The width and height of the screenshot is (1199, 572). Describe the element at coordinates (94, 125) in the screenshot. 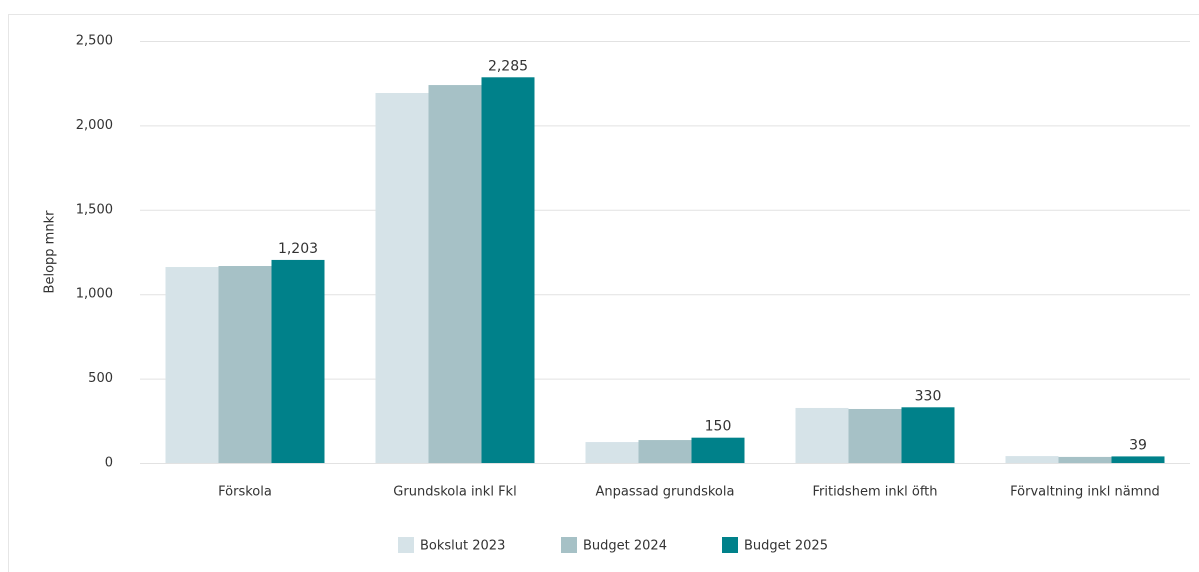

I see `y-tick-label: 2,000` at that location.